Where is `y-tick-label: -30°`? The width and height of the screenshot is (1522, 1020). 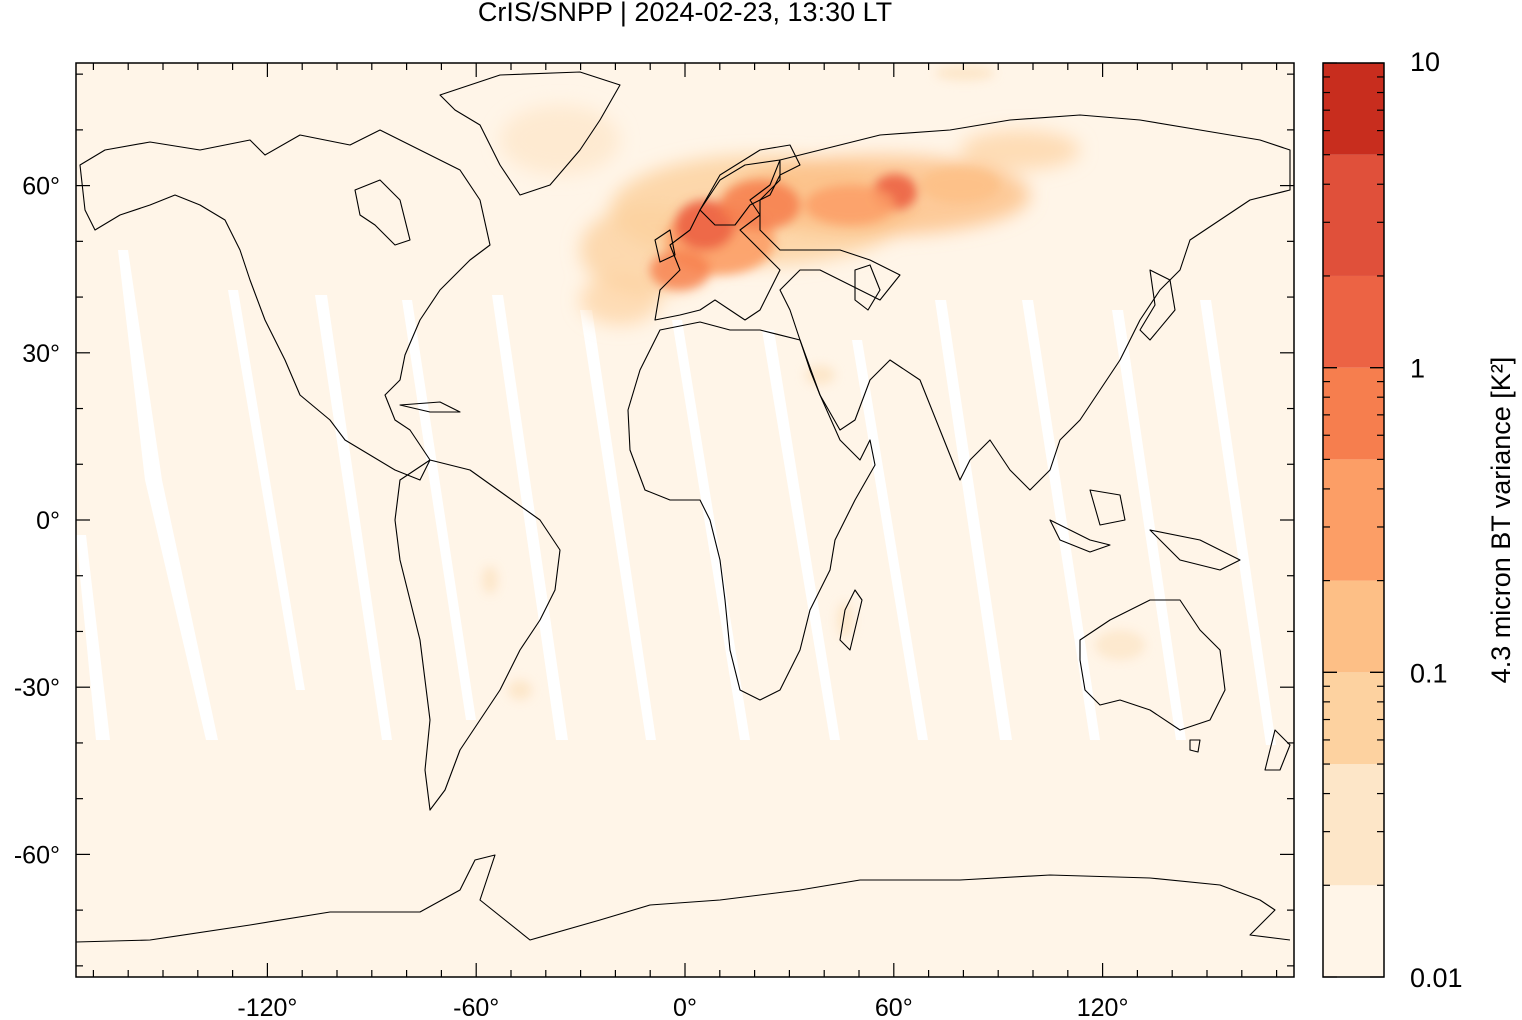
y-tick-label: -30° is located at coordinates (37, 688).